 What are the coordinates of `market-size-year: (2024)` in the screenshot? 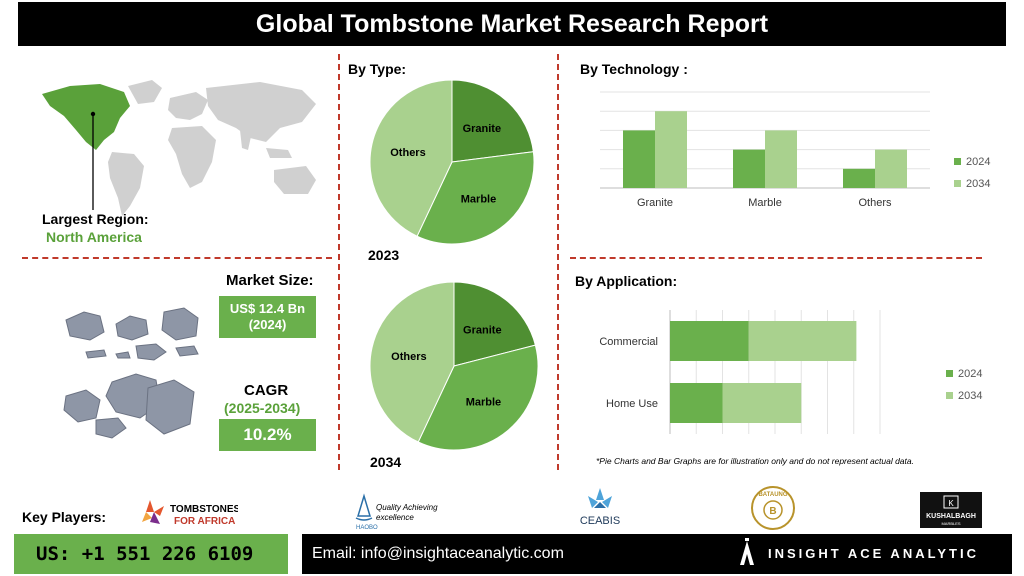 It's located at (267, 324).